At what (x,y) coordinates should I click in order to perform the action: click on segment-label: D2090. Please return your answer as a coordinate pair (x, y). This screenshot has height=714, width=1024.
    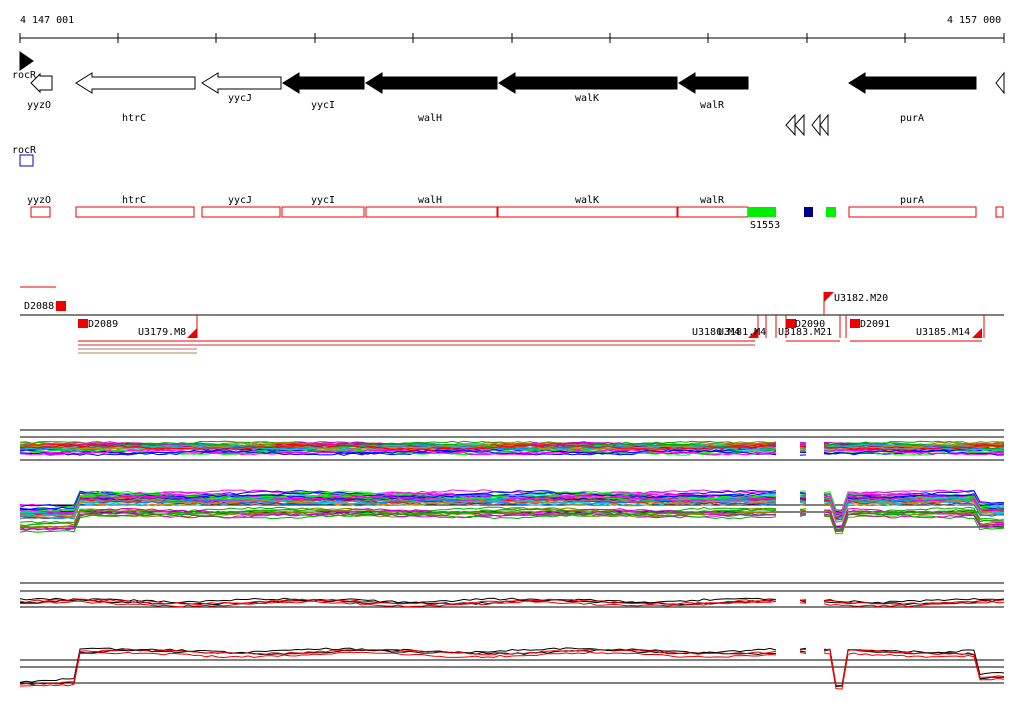
    Looking at the image, I should click on (810, 324).